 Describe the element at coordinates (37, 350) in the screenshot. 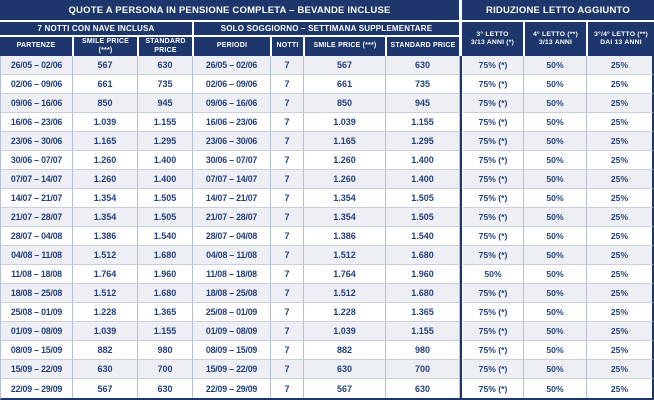

I see `cell-partenze: 08/09 – 15/09` at that location.